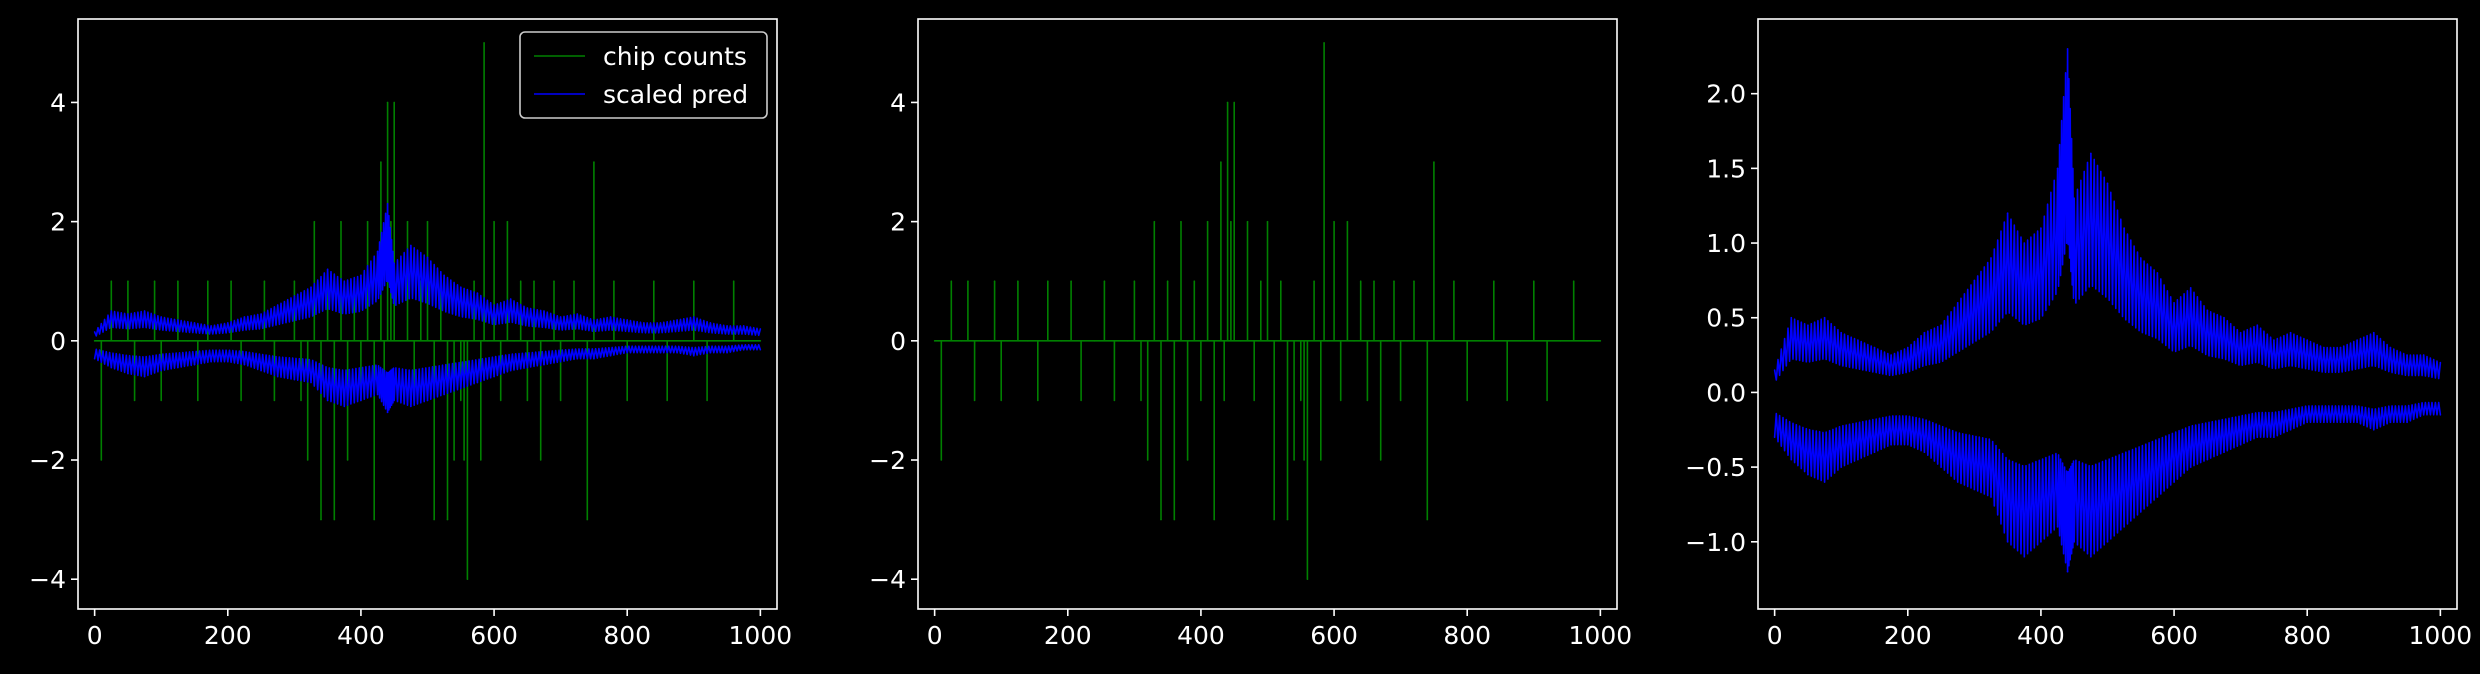  I want to click on x-tick-label: 600, so click(494, 635).